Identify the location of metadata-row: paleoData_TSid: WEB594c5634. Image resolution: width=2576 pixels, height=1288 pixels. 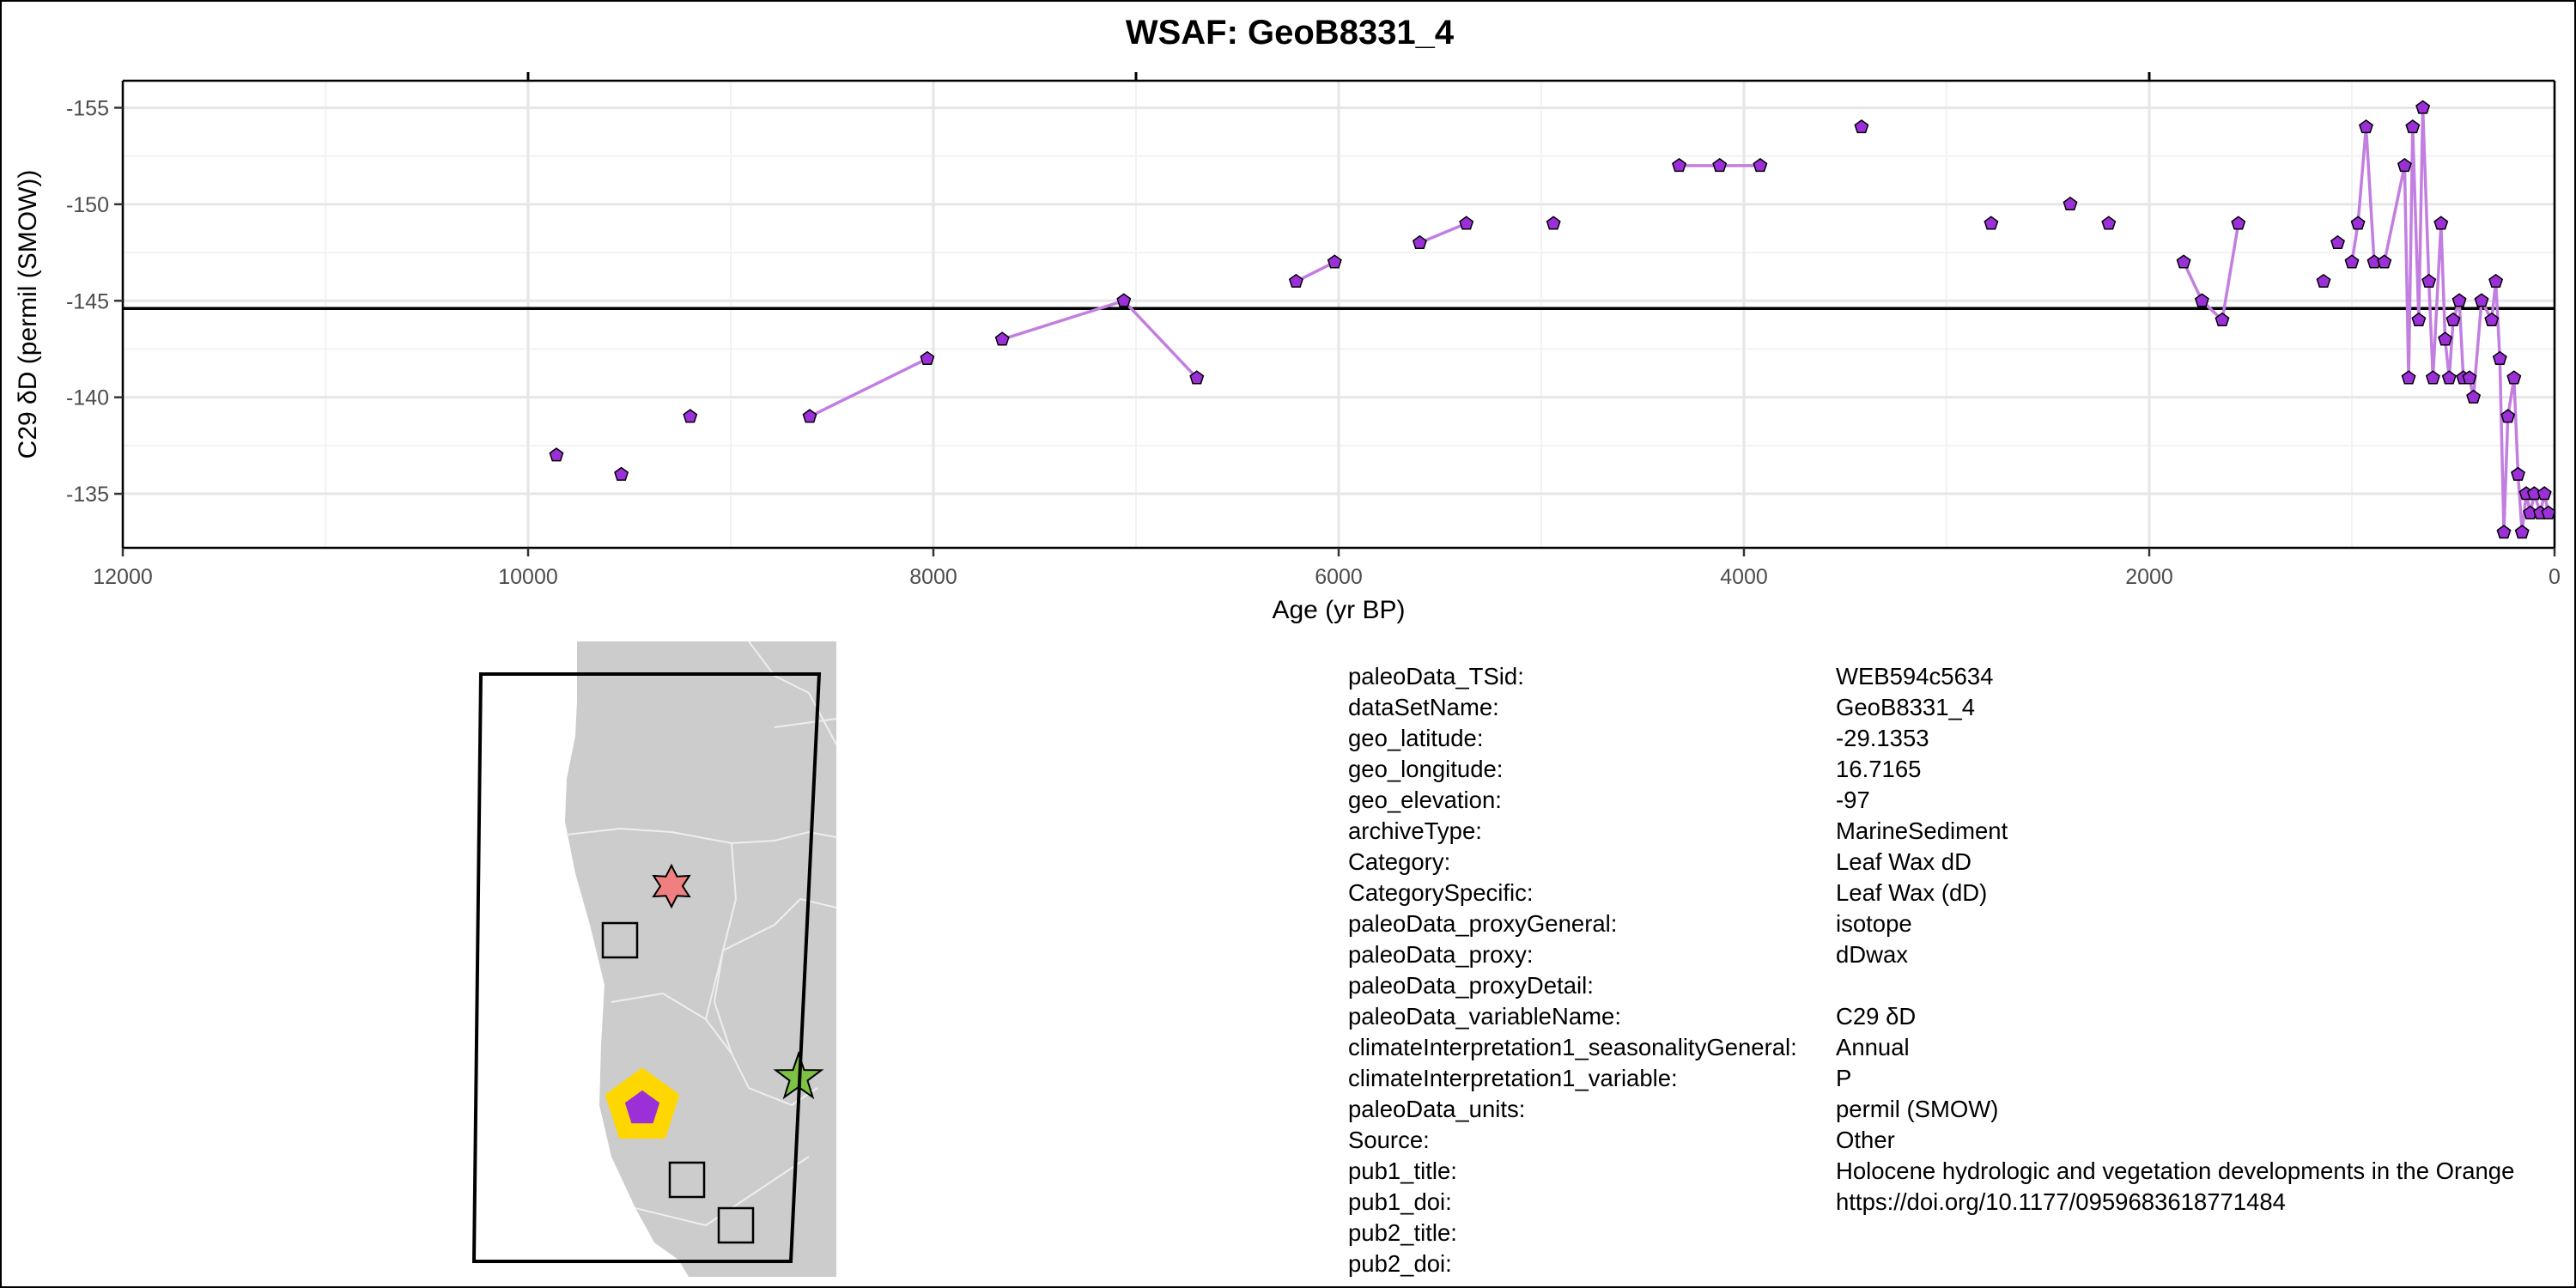
(1961, 676).